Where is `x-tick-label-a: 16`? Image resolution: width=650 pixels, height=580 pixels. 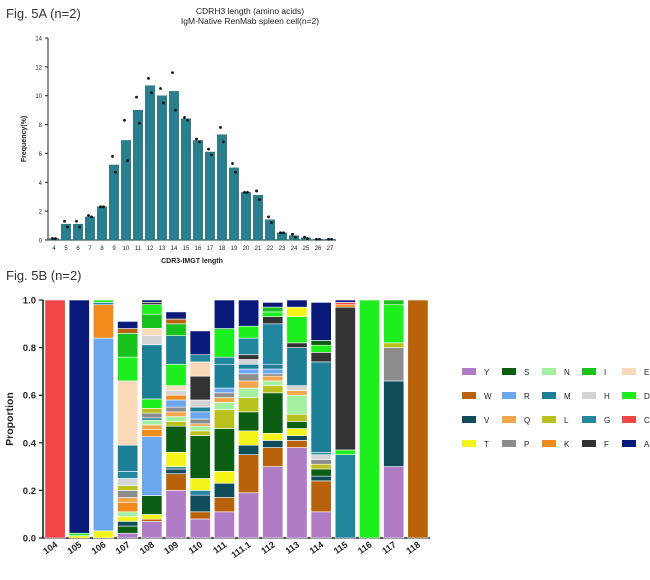 x-tick-label-a: 16 is located at coordinates (198, 249).